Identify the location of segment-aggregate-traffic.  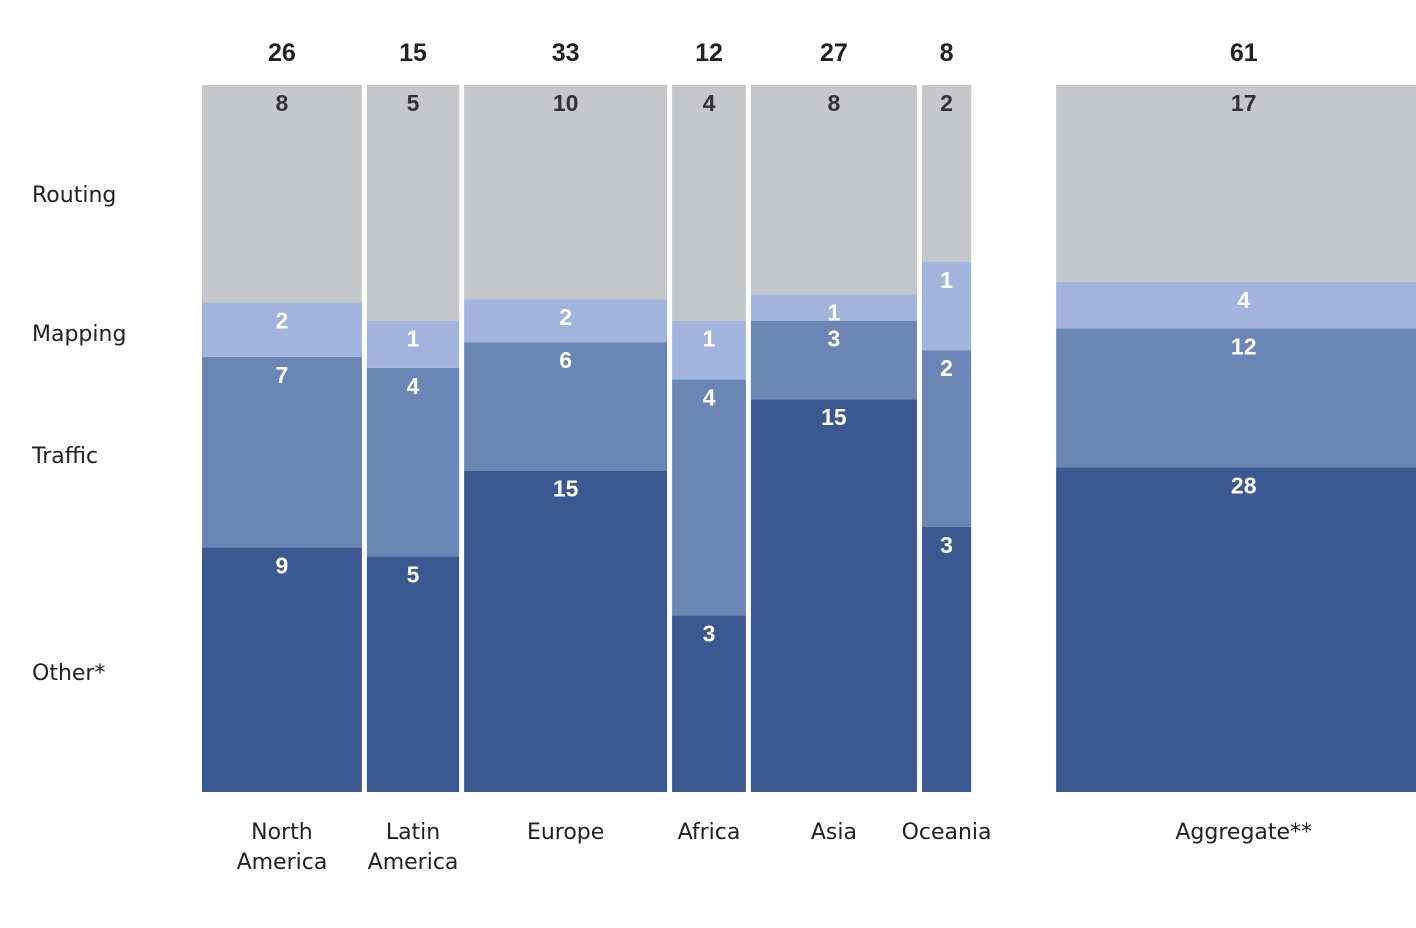
(1236, 398).